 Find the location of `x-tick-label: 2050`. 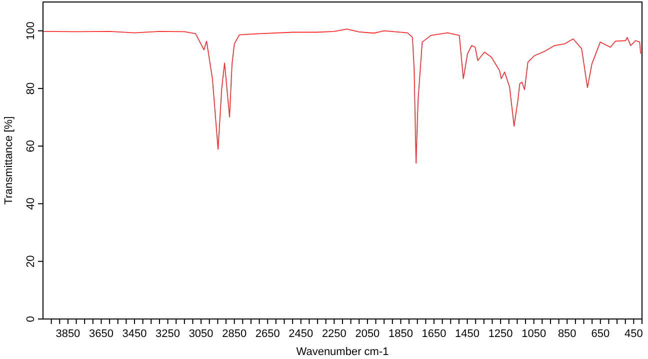

x-tick-label: 2050 is located at coordinates (367, 334).